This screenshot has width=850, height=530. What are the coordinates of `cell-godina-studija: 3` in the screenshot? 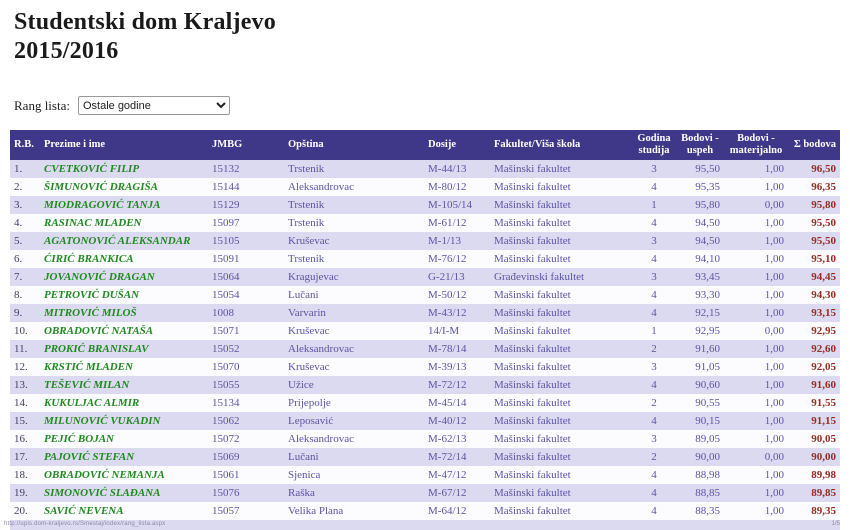 It's located at (654, 438).